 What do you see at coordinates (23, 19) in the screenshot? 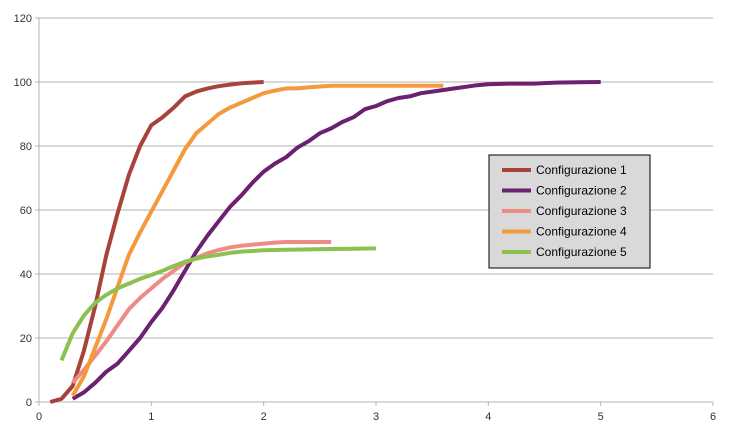
I see `y-tick-label: 120` at bounding box center [23, 19].